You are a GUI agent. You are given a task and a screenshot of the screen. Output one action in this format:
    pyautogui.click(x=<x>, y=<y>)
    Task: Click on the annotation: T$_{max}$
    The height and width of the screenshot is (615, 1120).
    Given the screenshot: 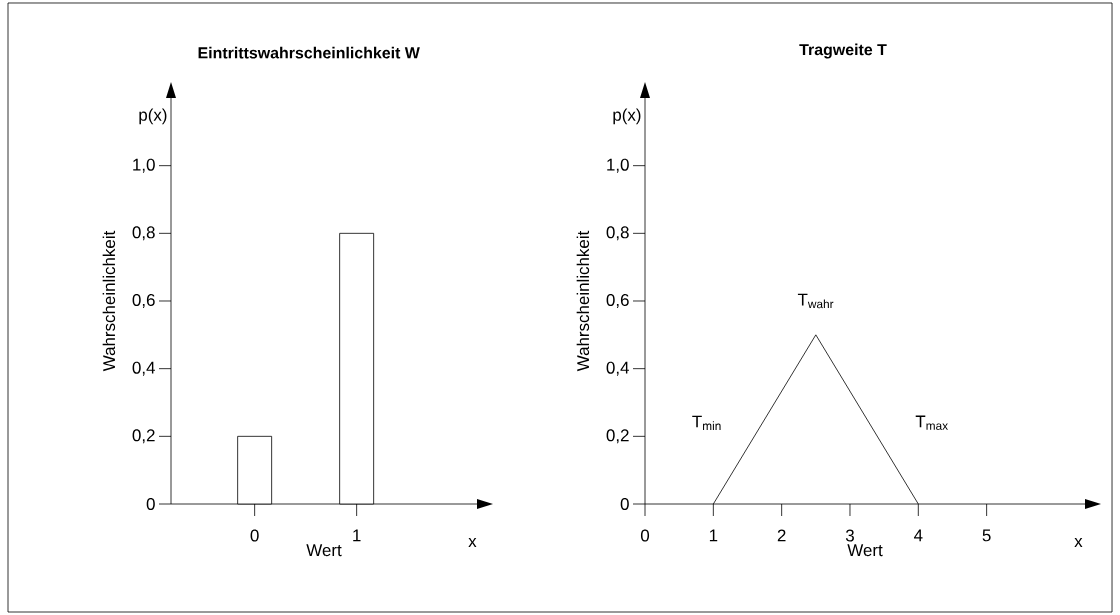 What is the action you would take?
    pyautogui.click(x=931, y=422)
    